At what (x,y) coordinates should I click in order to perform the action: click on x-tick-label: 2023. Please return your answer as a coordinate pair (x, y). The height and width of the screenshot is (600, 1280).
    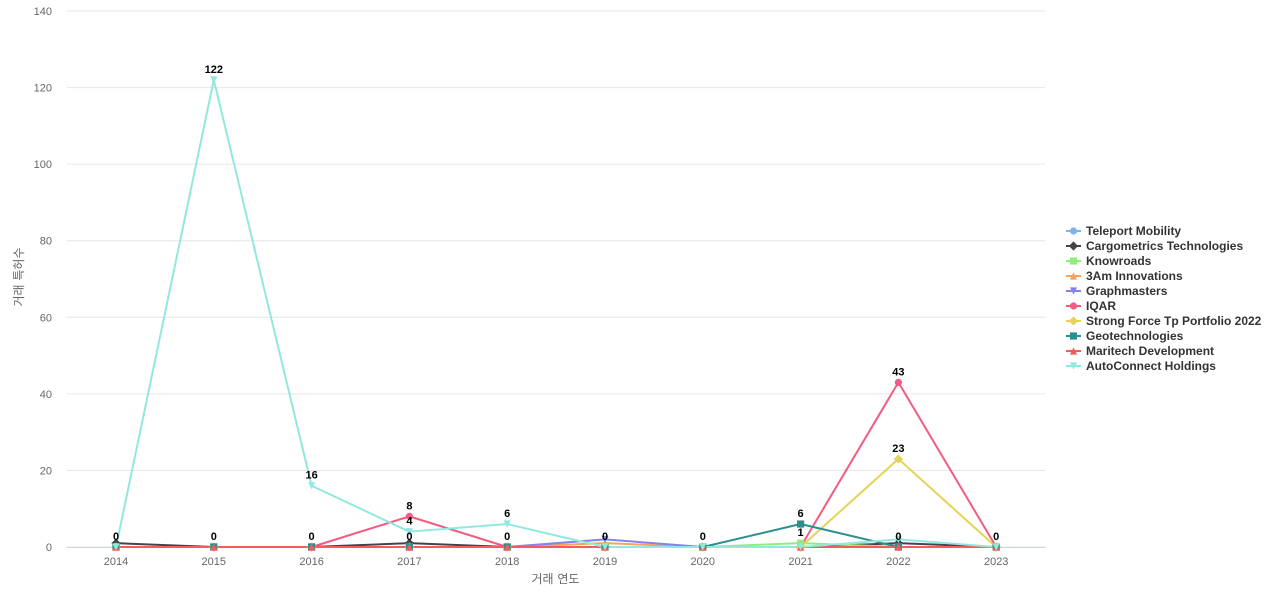
    Looking at the image, I should click on (996, 562).